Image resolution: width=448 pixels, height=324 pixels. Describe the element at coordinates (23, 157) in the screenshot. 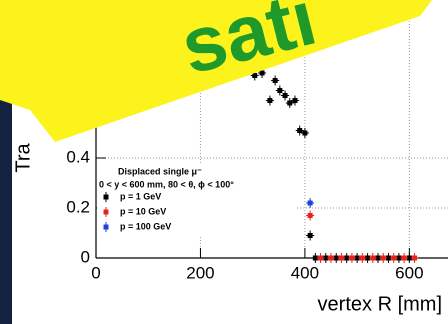

I see `y-axis-label: Tra` at that location.